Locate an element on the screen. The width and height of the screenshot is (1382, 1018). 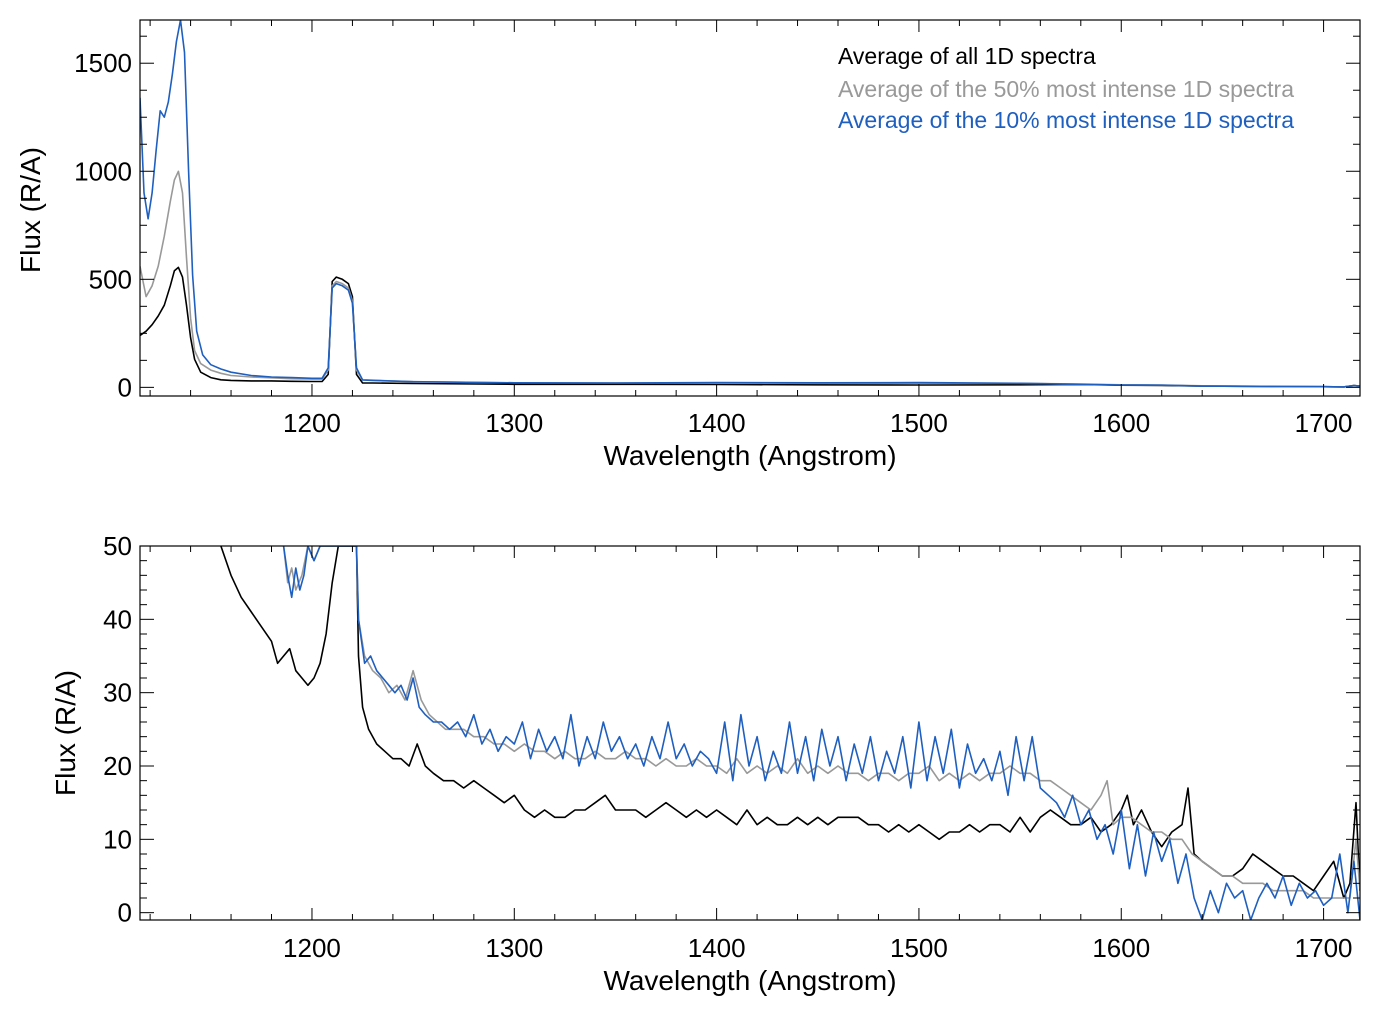
bottom-y-axis-title: Flux (R/A) is located at coordinates (65, 733).